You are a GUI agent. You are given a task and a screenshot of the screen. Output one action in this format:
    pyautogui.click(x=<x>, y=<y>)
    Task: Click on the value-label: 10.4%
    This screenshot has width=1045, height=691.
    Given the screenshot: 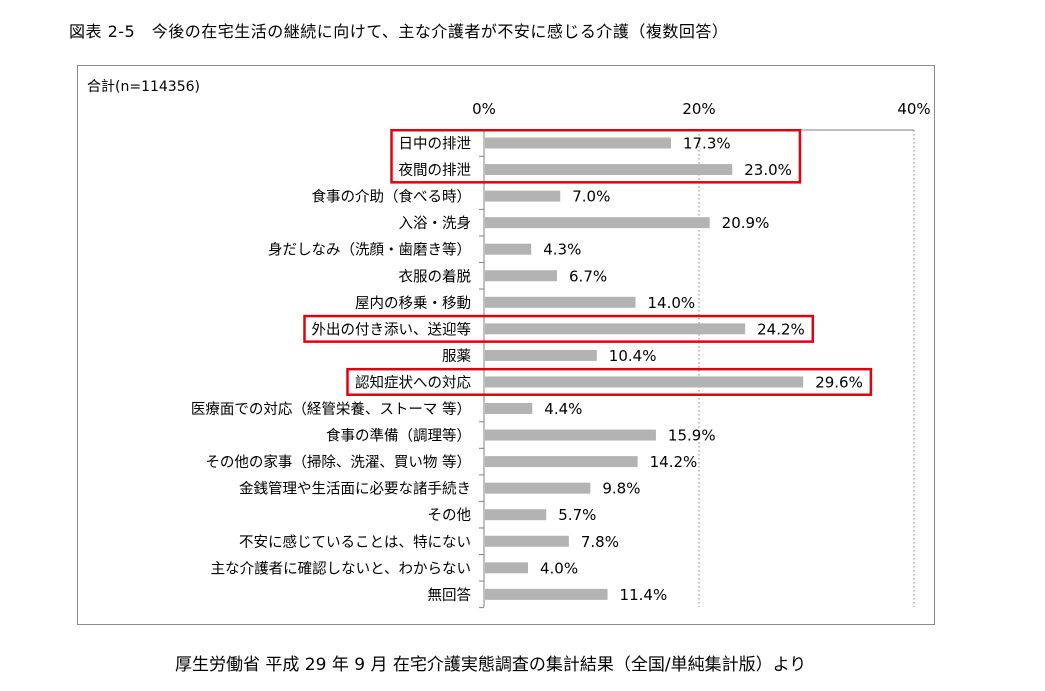 What is the action you would take?
    pyautogui.click(x=633, y=356)
    